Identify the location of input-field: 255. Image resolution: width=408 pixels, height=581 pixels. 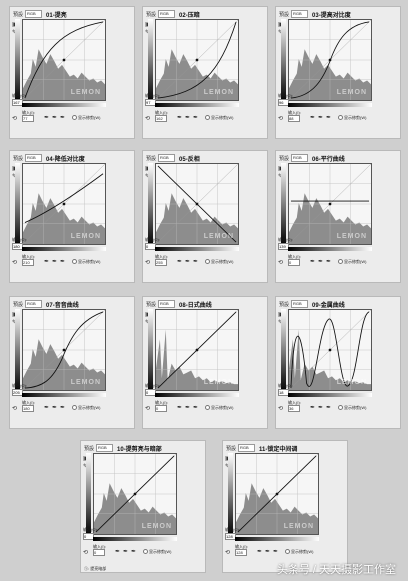
(161, 262).